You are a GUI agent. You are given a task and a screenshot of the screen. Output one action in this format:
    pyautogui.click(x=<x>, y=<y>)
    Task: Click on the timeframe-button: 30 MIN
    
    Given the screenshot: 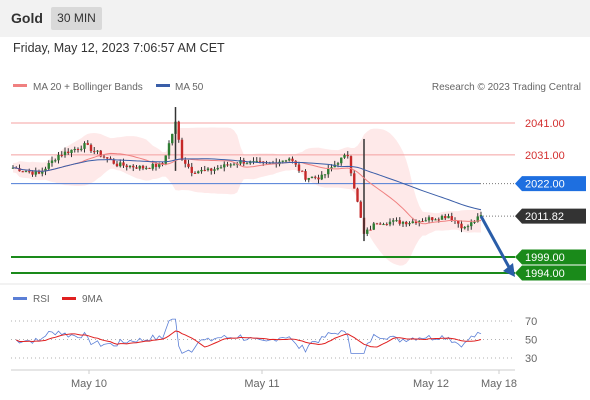 What is the action you would take?
    pyautogui.click(x=76, y=18)
    